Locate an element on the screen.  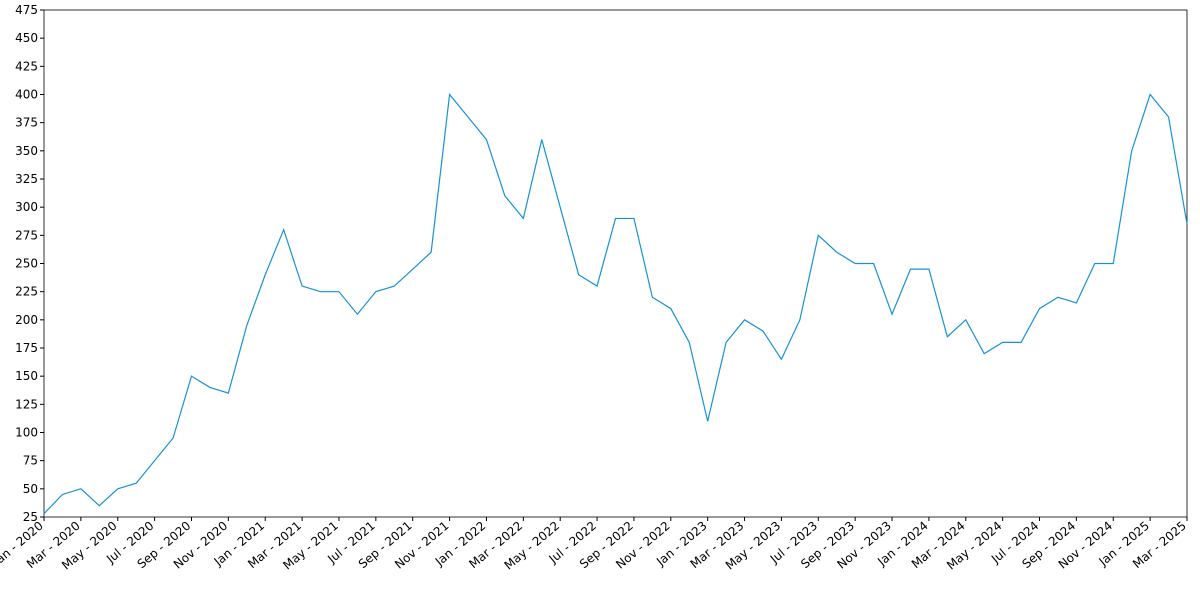
y-tick-label: 300 is located at coordinates (26, 207).